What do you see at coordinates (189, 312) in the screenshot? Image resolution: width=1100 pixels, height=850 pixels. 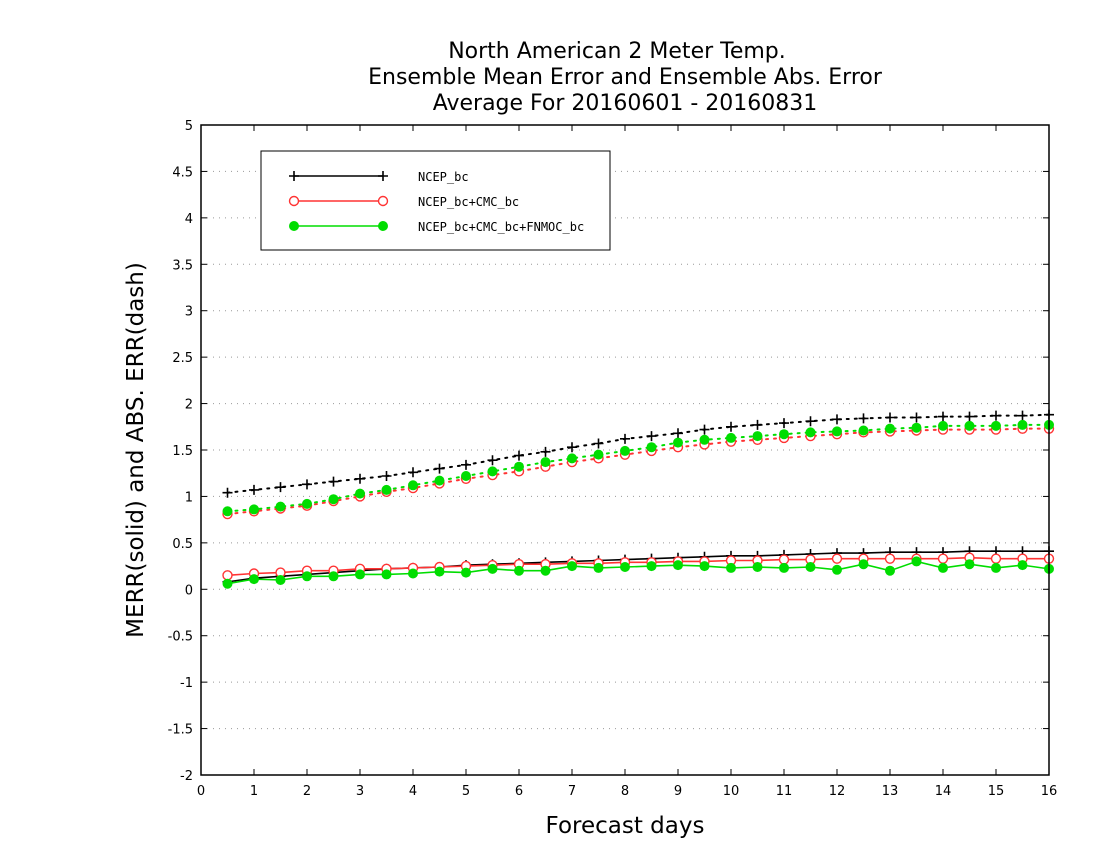 I see `y-tick-label: 3` at bounding box center [189, 312].